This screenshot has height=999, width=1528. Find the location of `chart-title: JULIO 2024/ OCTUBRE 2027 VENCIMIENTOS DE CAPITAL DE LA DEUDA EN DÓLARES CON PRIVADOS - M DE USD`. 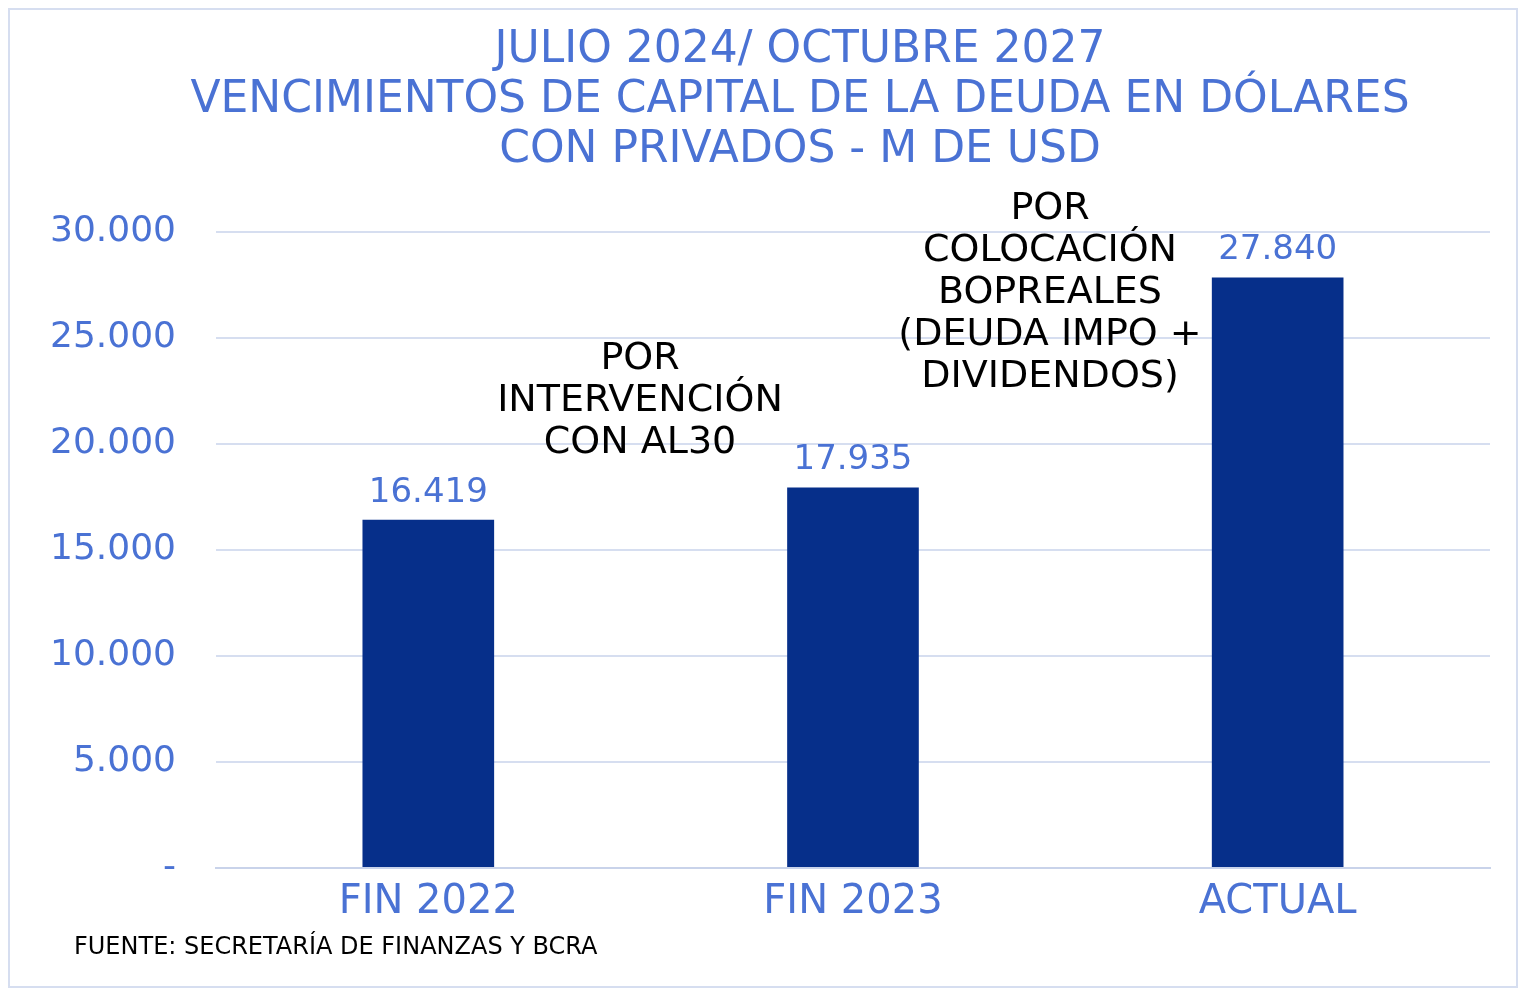

chart-title: JULIO 2024/ OCTUBRE 2027 VENCIMIENTOS DE CAPITAL DE LA DEUDA EN DÓLARES CON PRIVADOS - M DE USD is located at coordinates (800, 96).